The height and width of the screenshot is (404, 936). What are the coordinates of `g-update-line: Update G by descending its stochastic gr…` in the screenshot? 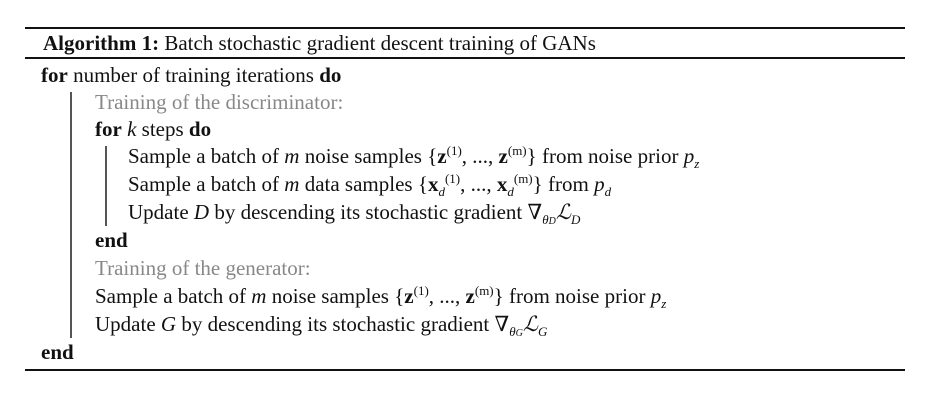 It's located at (321, 326).